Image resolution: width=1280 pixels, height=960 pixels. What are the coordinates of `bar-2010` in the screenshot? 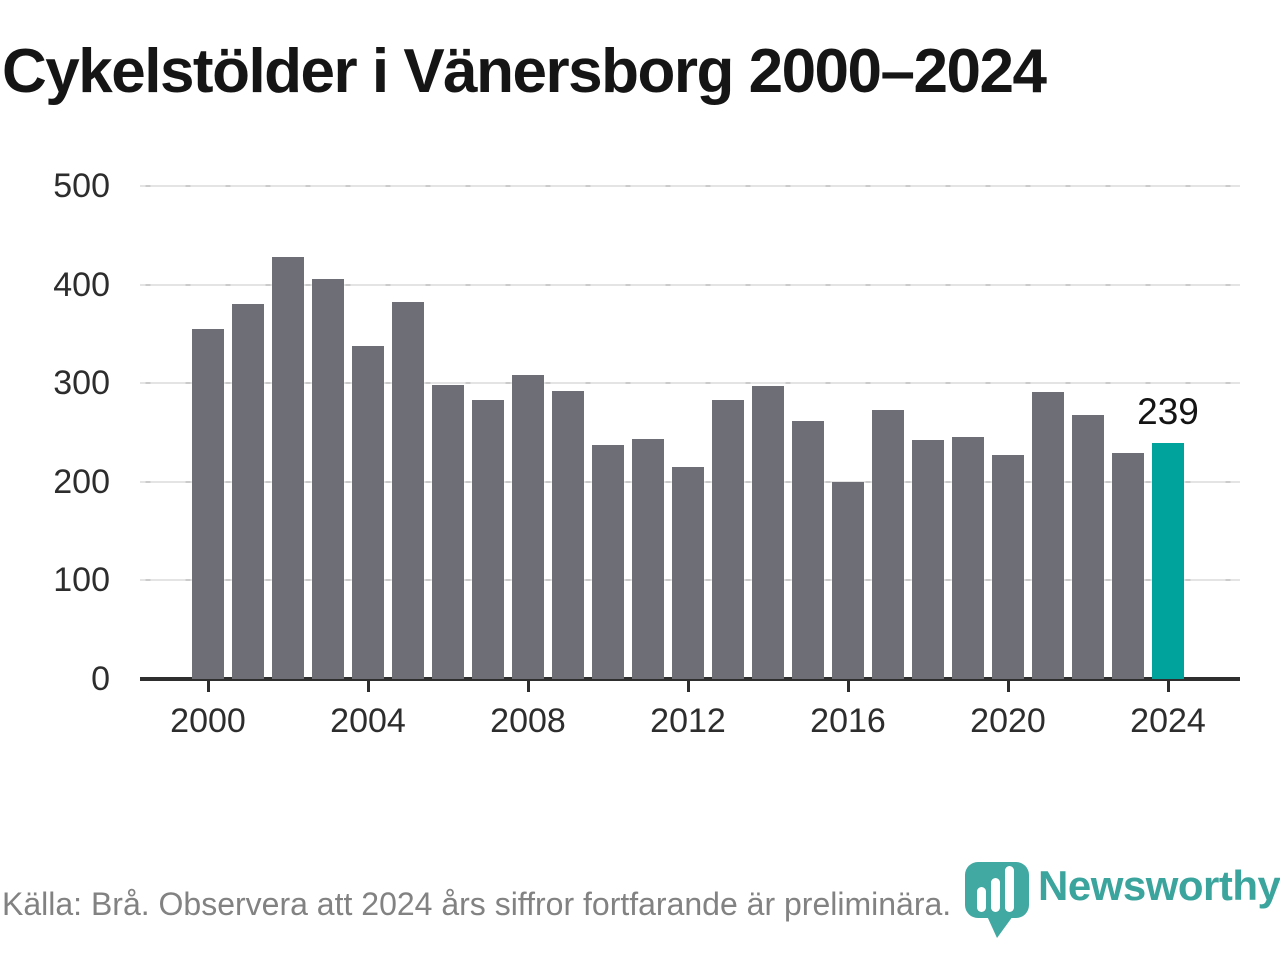 It's located at (608, 562).